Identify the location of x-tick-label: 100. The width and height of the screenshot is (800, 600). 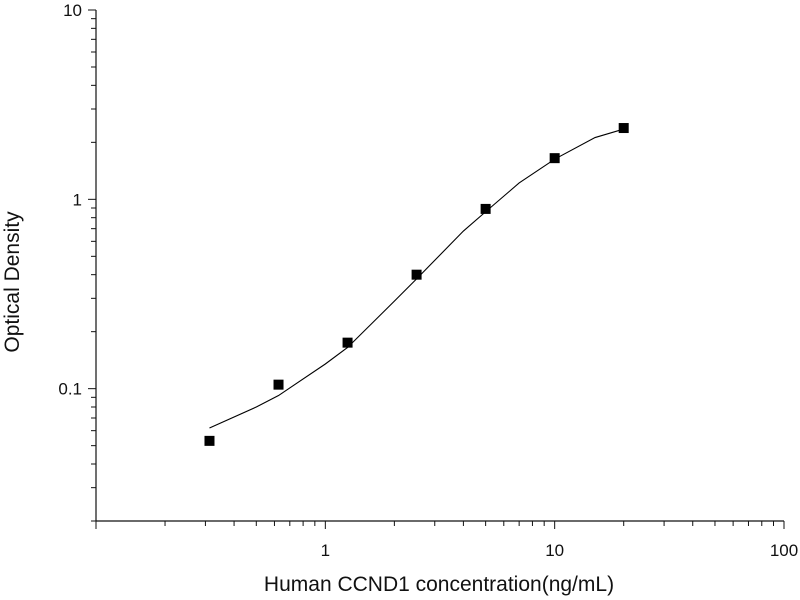
(784, 550).